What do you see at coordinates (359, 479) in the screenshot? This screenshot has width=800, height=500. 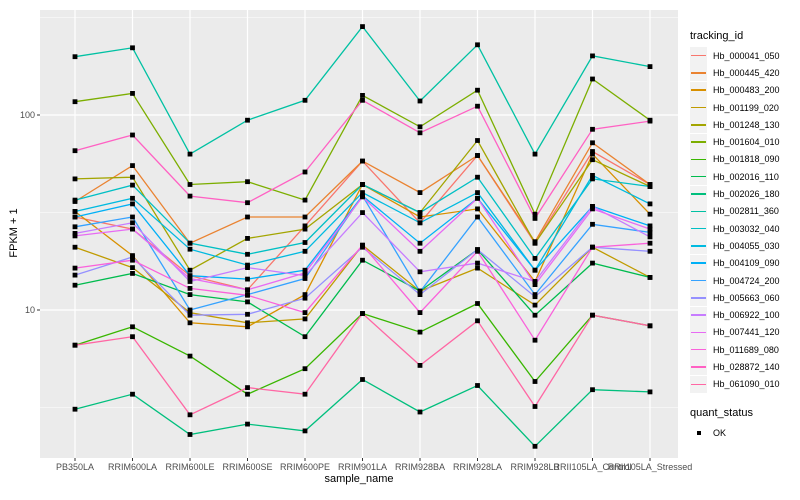 I see `x-axis-title: sample_name` at bounding box center [359, 479].